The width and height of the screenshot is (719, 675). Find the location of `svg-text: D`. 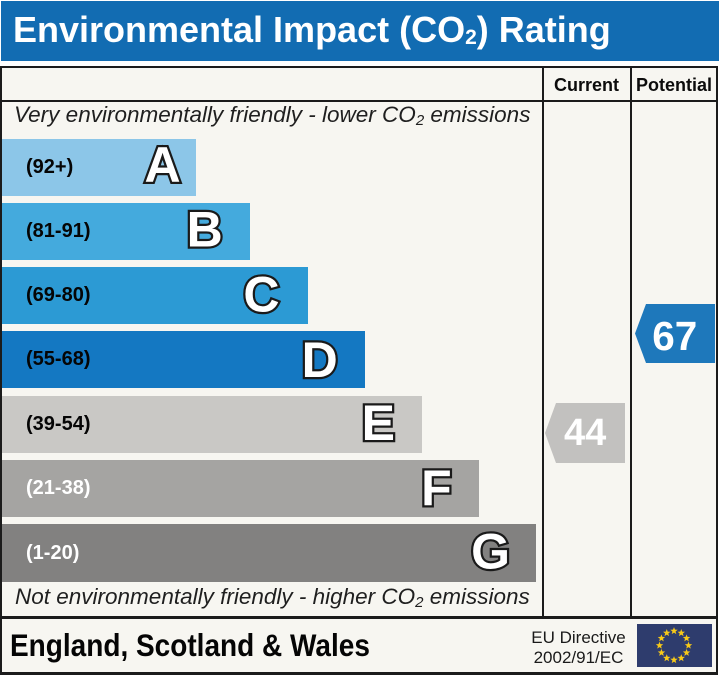

svg-text: D is located at coordinates (320, 360).